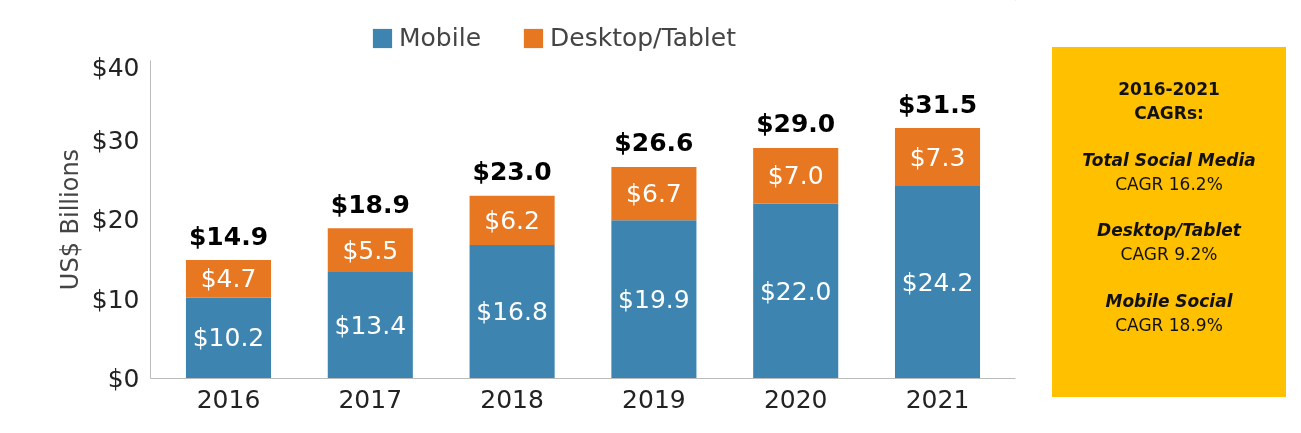 This screenshot has height=433, width=1301. What do you see at coordinates (512, 220) in the screenshot?
I see `data-label: $6.2` at bounding box center [512, 220].